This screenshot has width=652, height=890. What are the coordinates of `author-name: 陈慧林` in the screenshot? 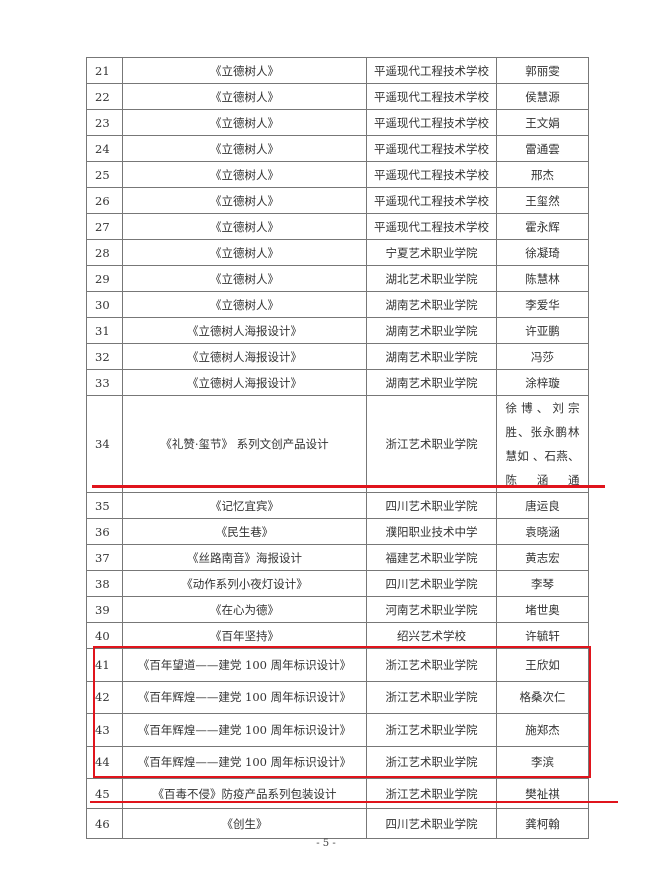 It's located at (542, 278).